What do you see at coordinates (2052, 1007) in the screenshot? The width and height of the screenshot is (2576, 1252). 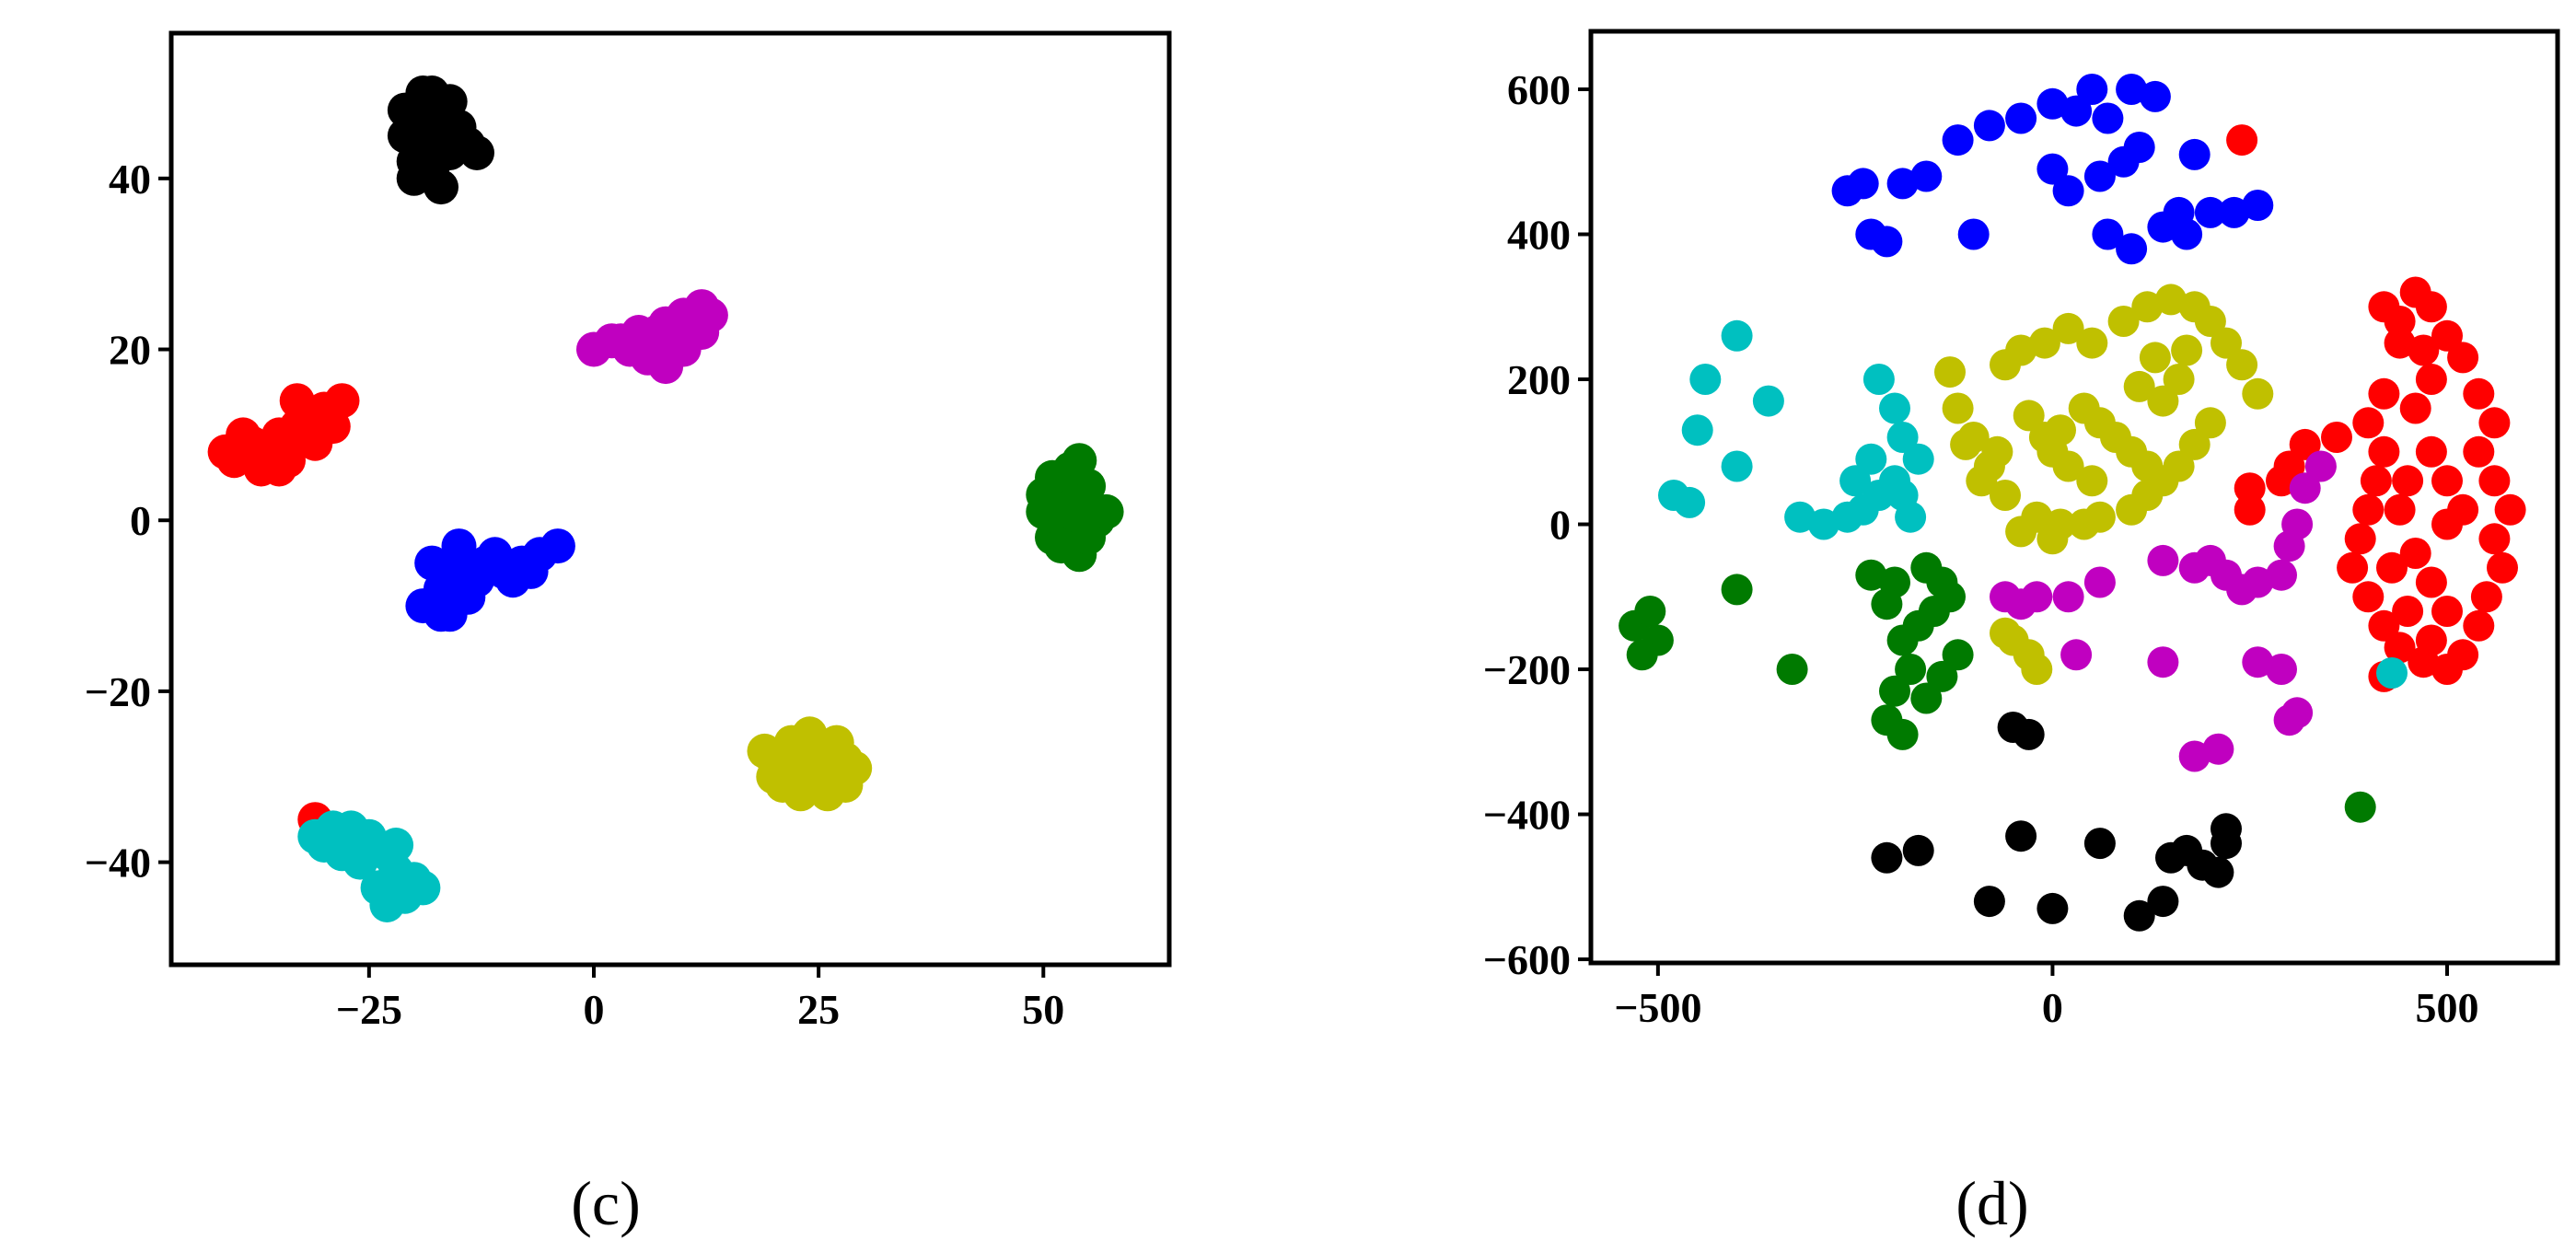 I see `panel-d-x-tick-label-1: 0` at bounding box center [2052, 1007].